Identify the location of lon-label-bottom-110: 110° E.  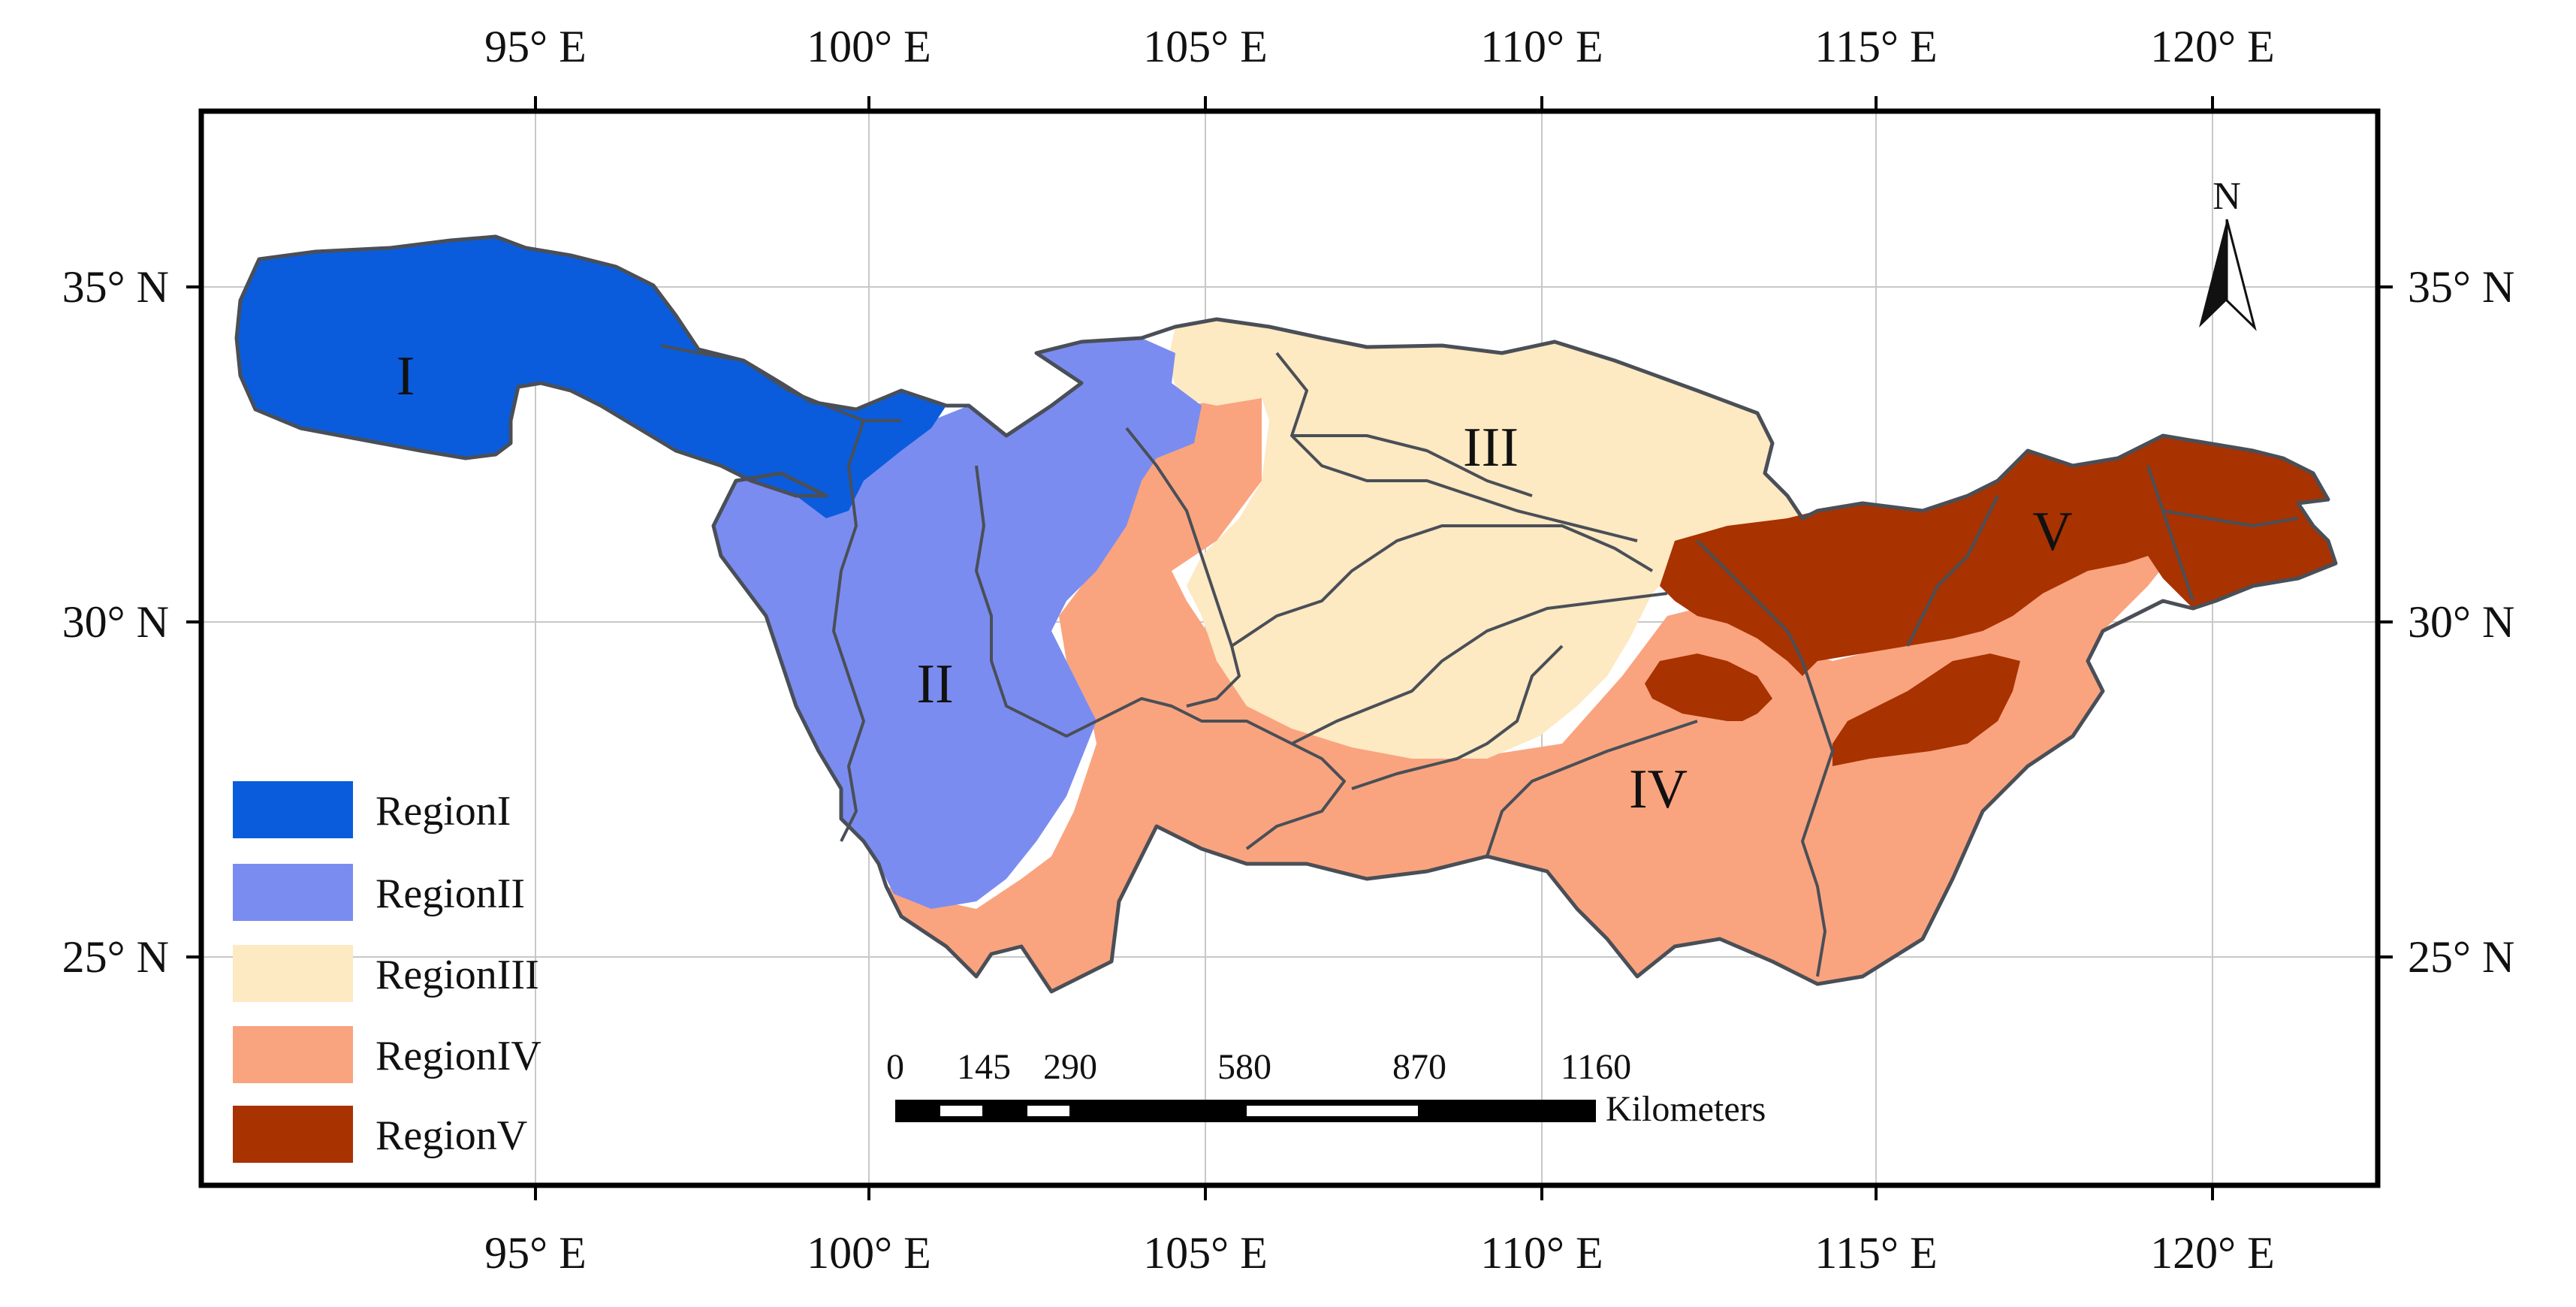
(1542, 1253).